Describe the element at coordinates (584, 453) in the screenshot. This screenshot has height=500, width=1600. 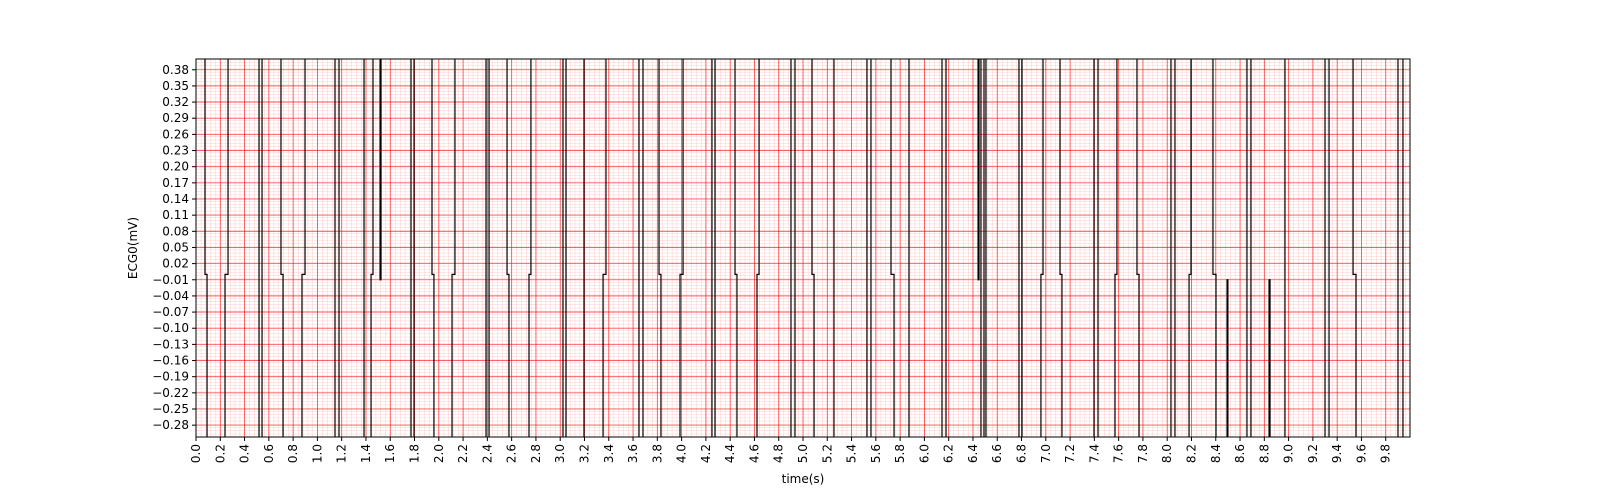
I see `x-tick-label: 3.2` at that location.